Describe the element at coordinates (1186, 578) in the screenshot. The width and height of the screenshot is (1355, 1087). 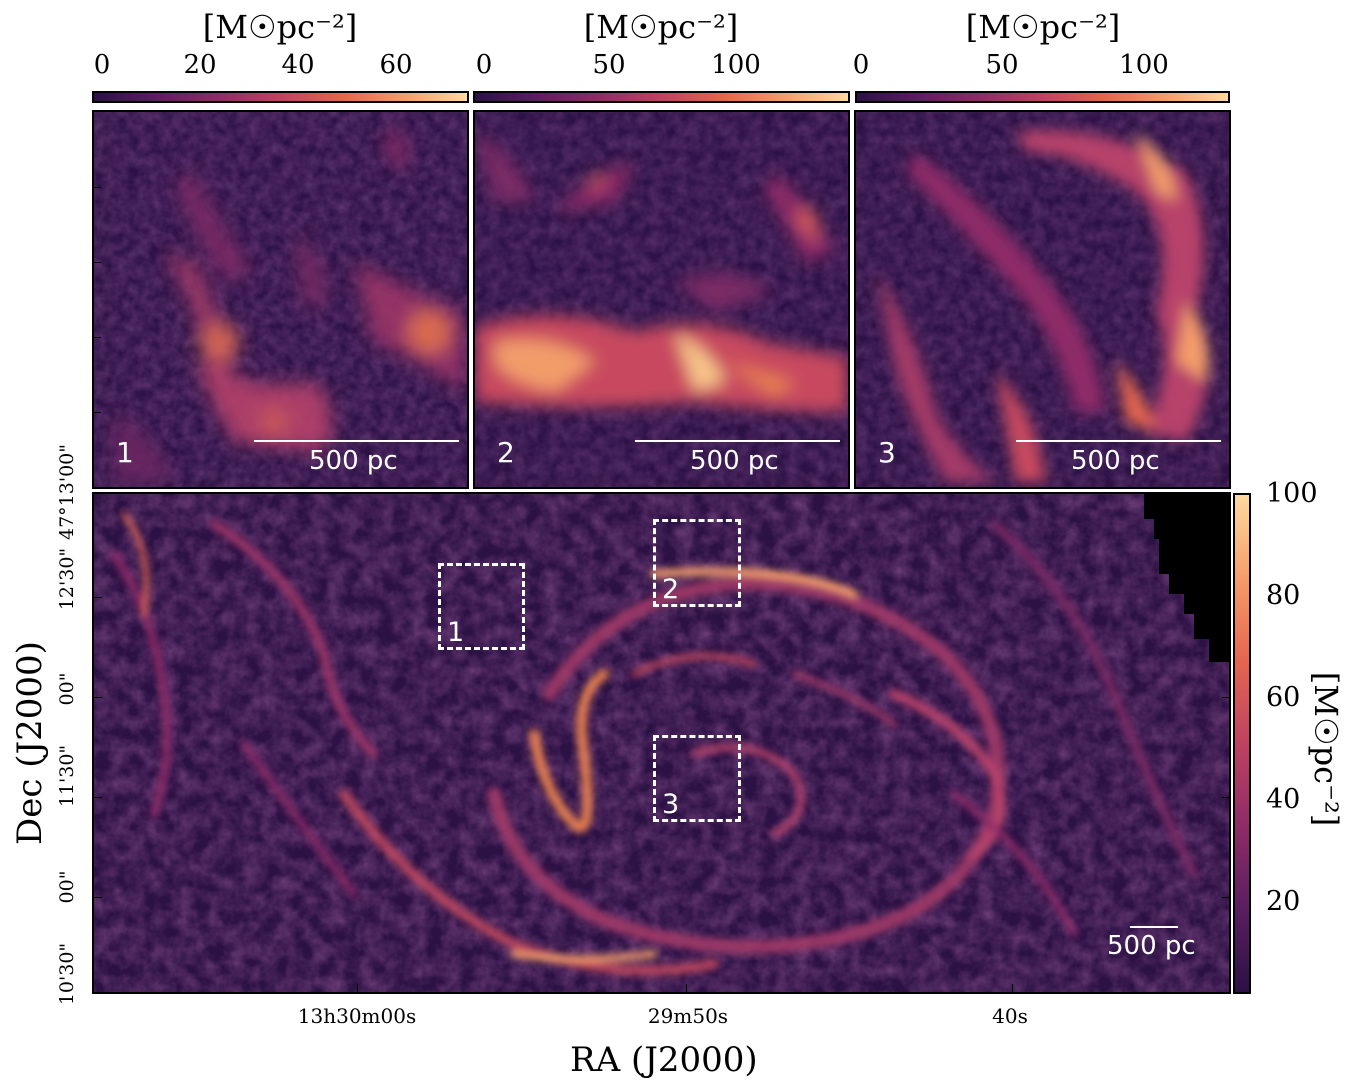
I see `masked-region` at that location.